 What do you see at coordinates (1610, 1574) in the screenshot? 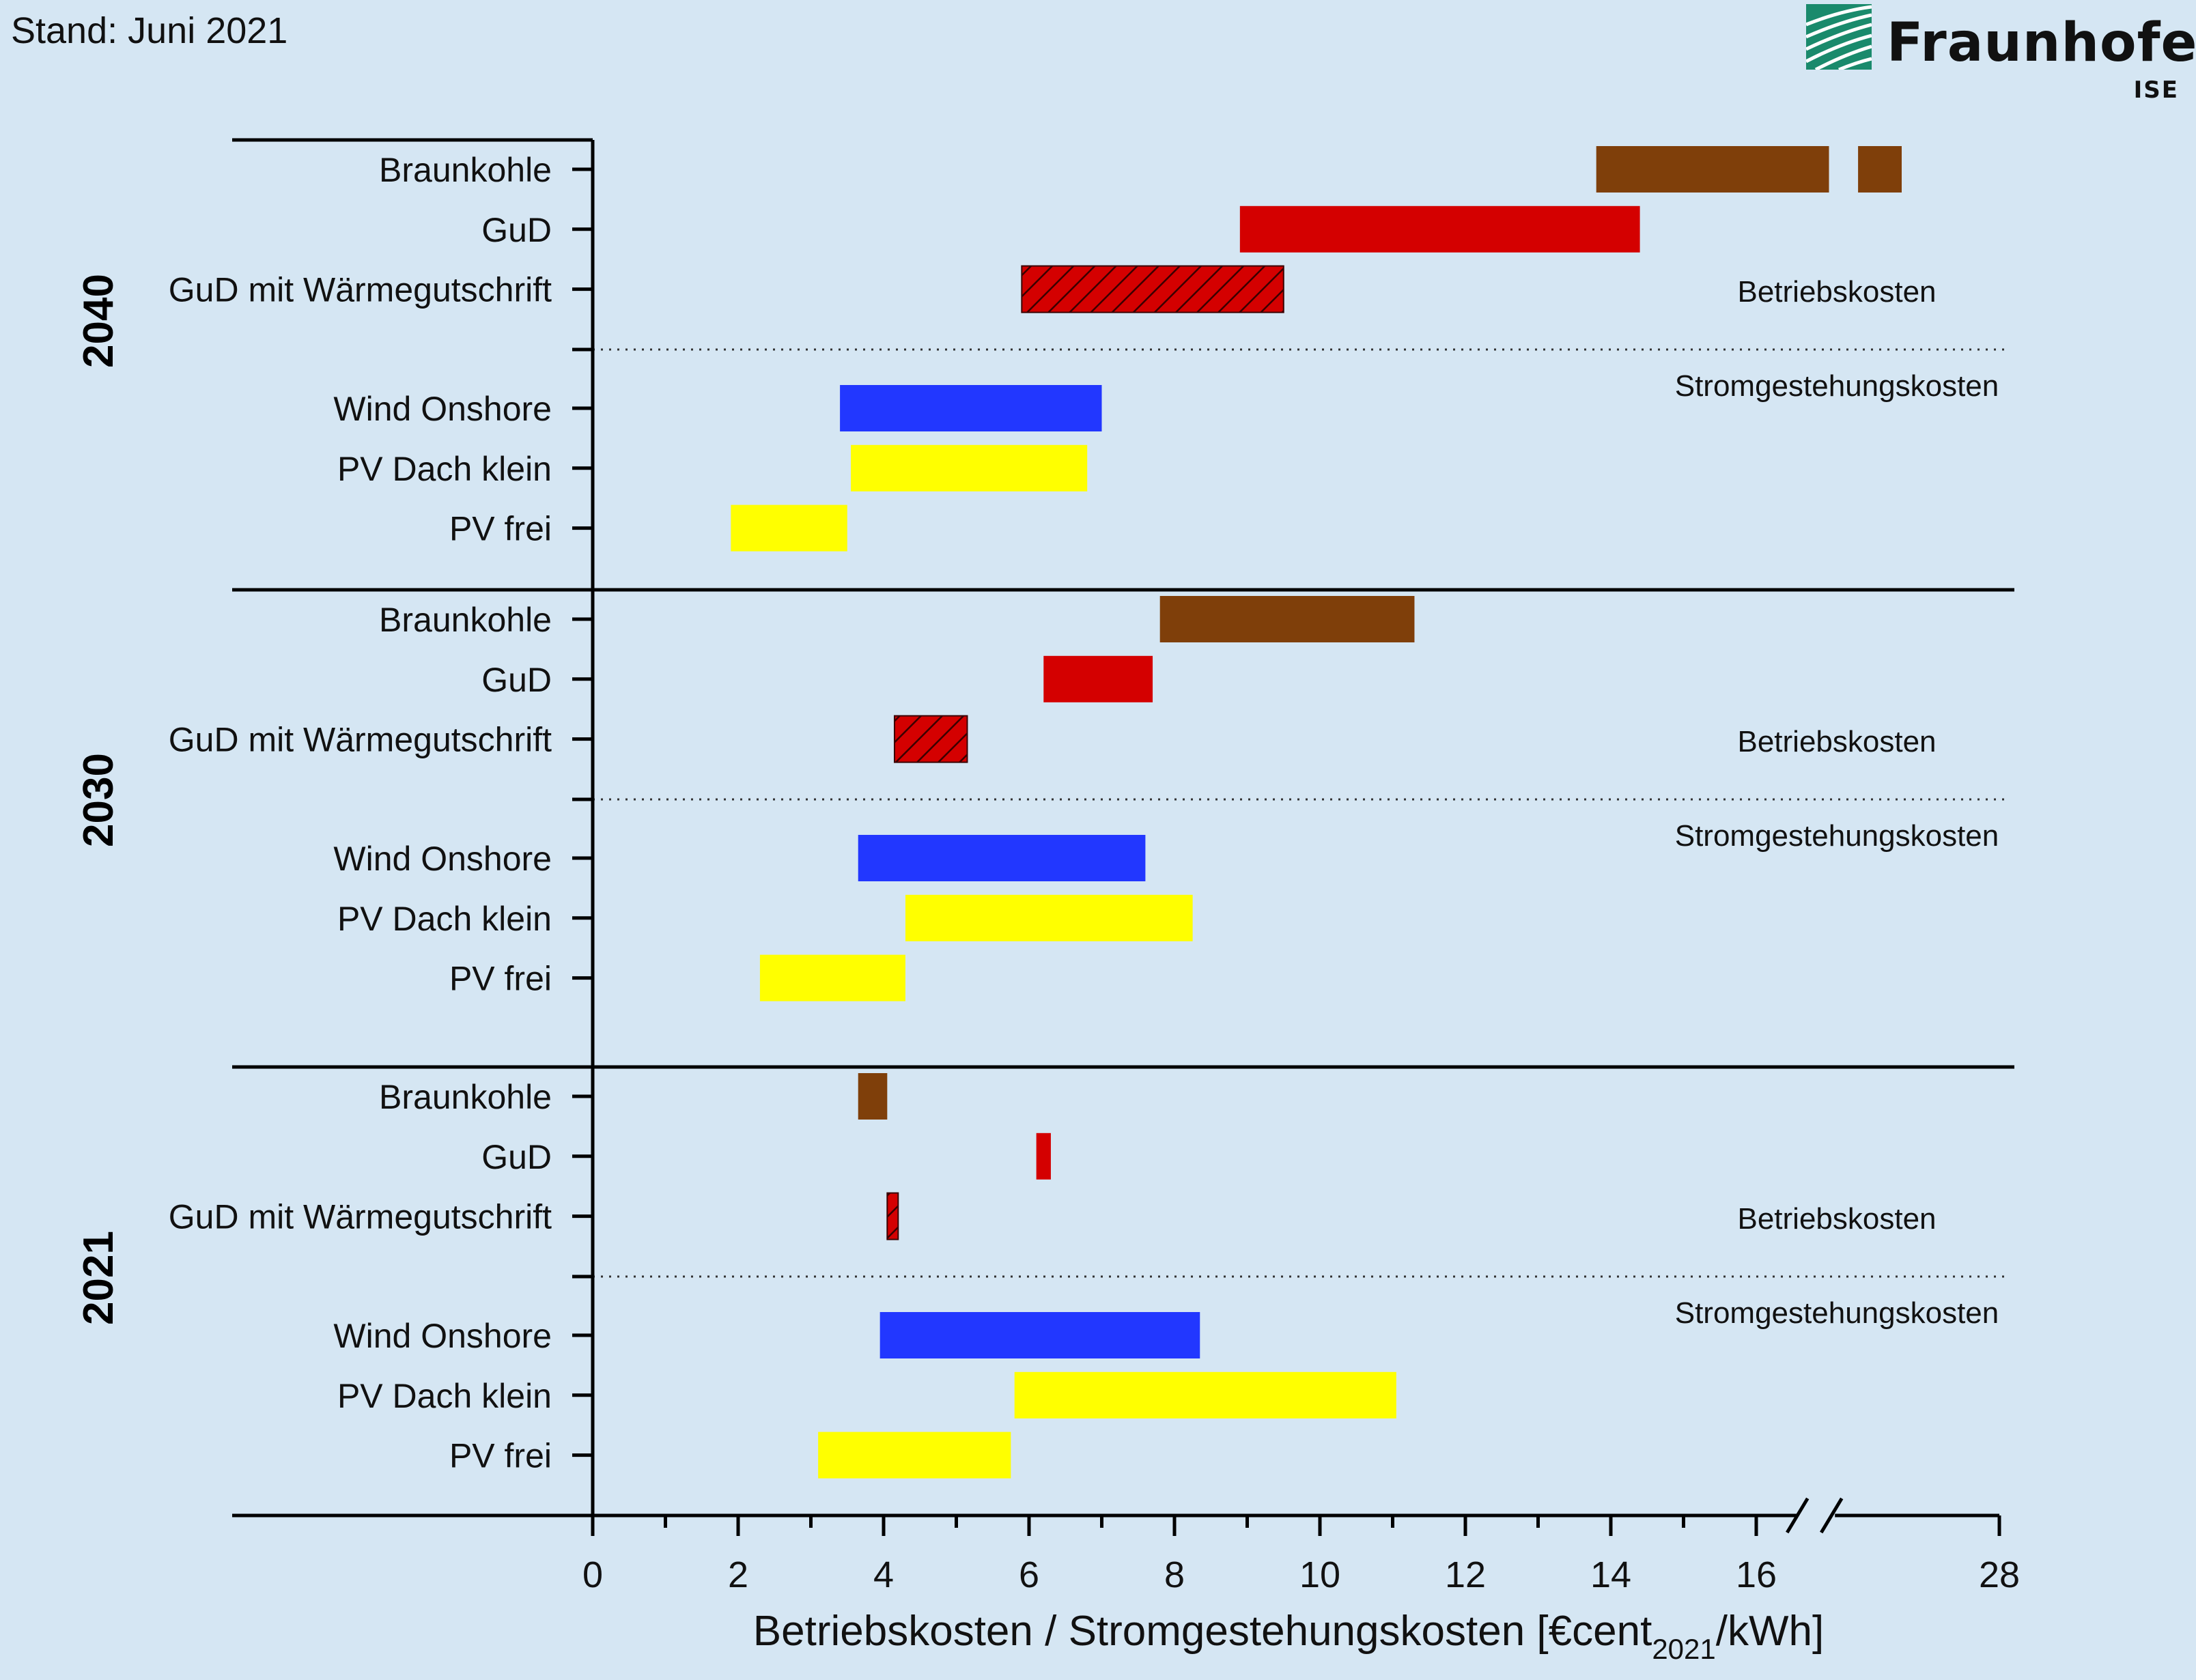
I see `x-tick-label: 14` at bounding box center [1610, 1574].